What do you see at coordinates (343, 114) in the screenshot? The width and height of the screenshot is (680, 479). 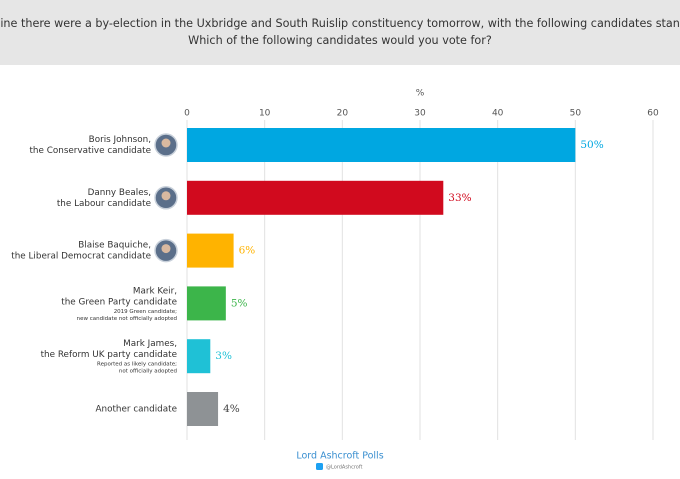 I see `x-tick-label: 20` at bounding box center [343, 114].